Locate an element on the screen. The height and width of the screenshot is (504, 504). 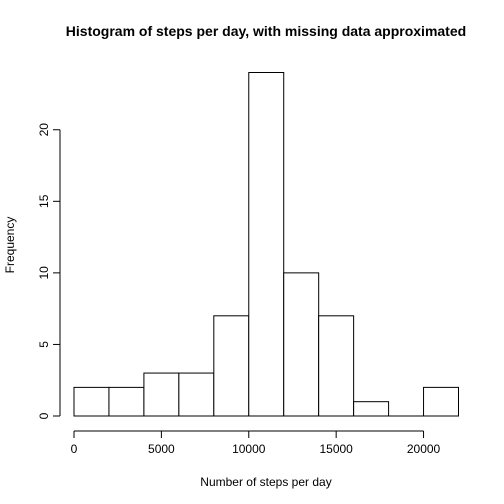
x-axis: 0 5000 10000 15000 20000 is located at coordinates (256, 443).